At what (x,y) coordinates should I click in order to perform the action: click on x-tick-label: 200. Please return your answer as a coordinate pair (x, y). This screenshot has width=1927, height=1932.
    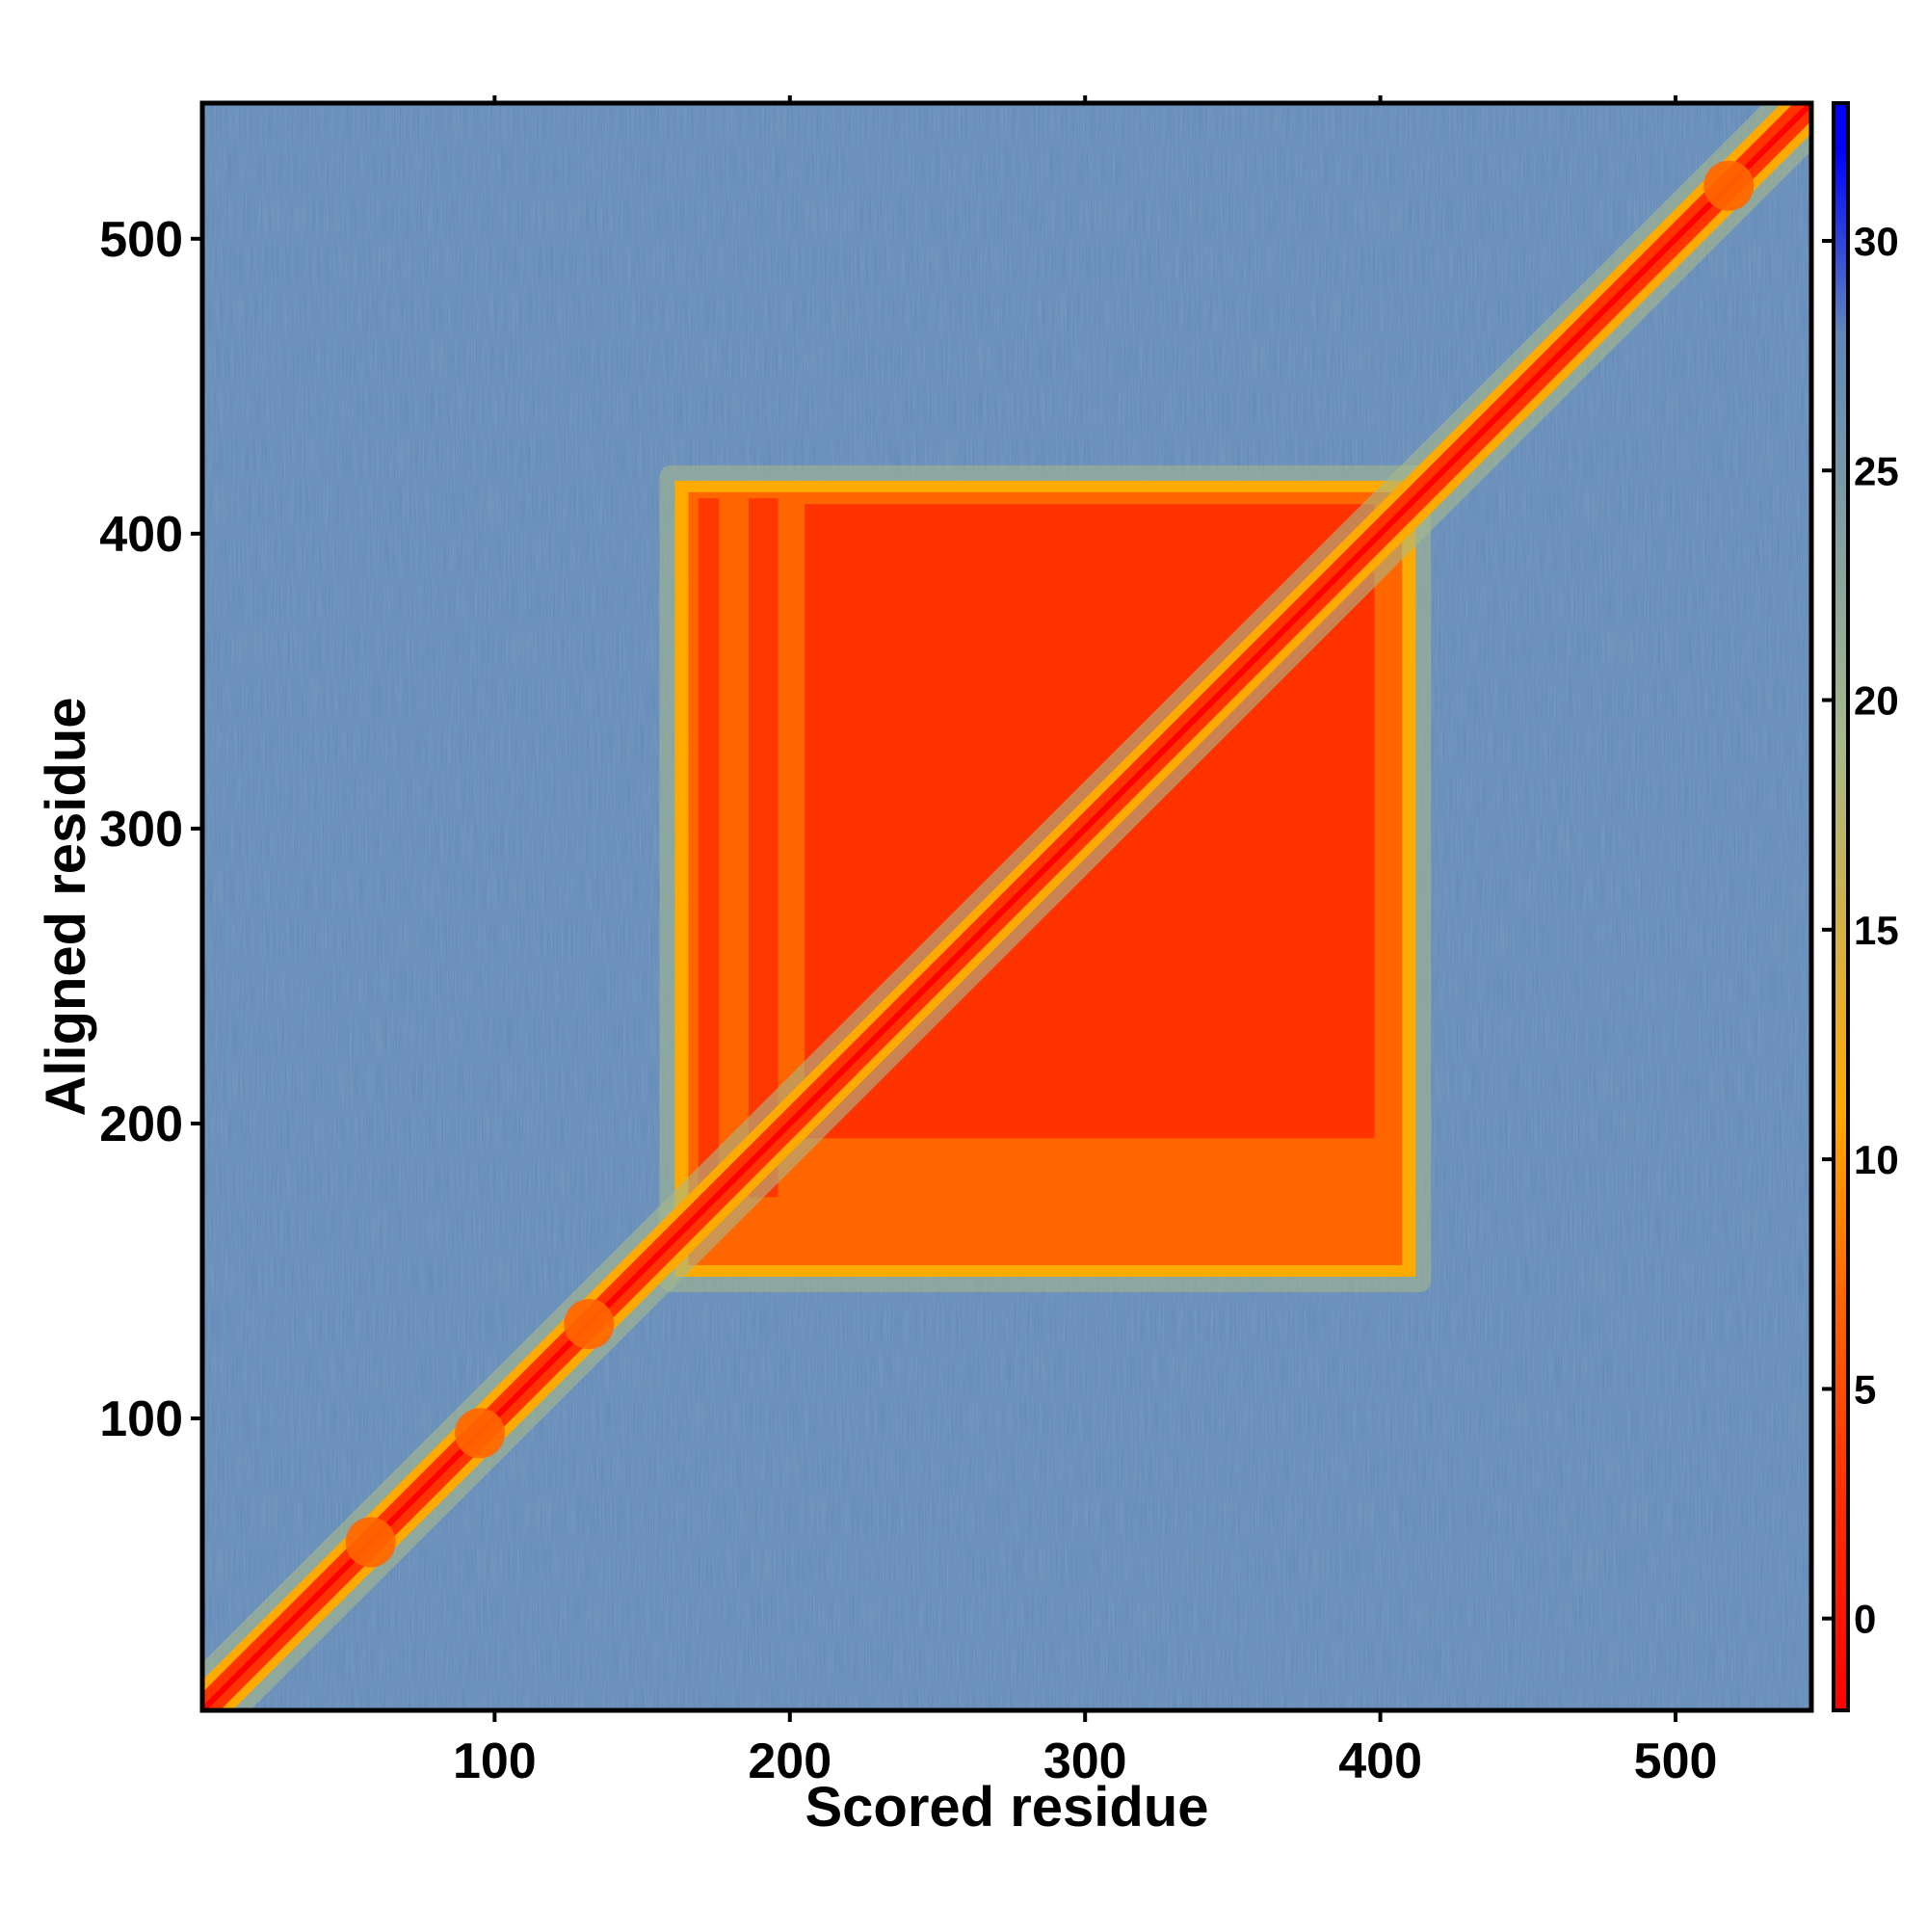
    Looking at the image, I should click on (790, 1761).